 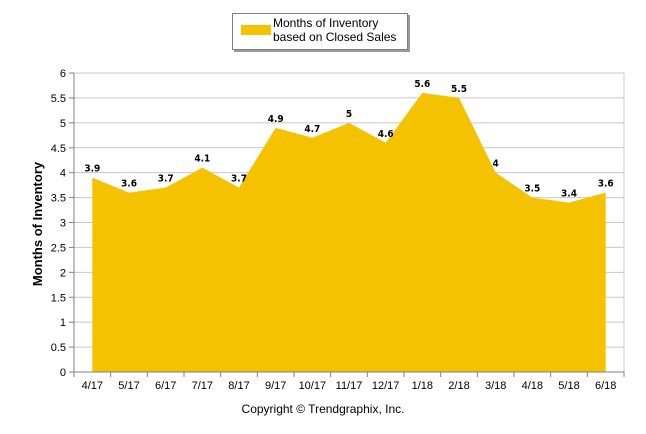 What do you see at coordinates (313, 386) in the screenshot?
I see `x-tick-label: 10/17` at bounding box center [313, 386].